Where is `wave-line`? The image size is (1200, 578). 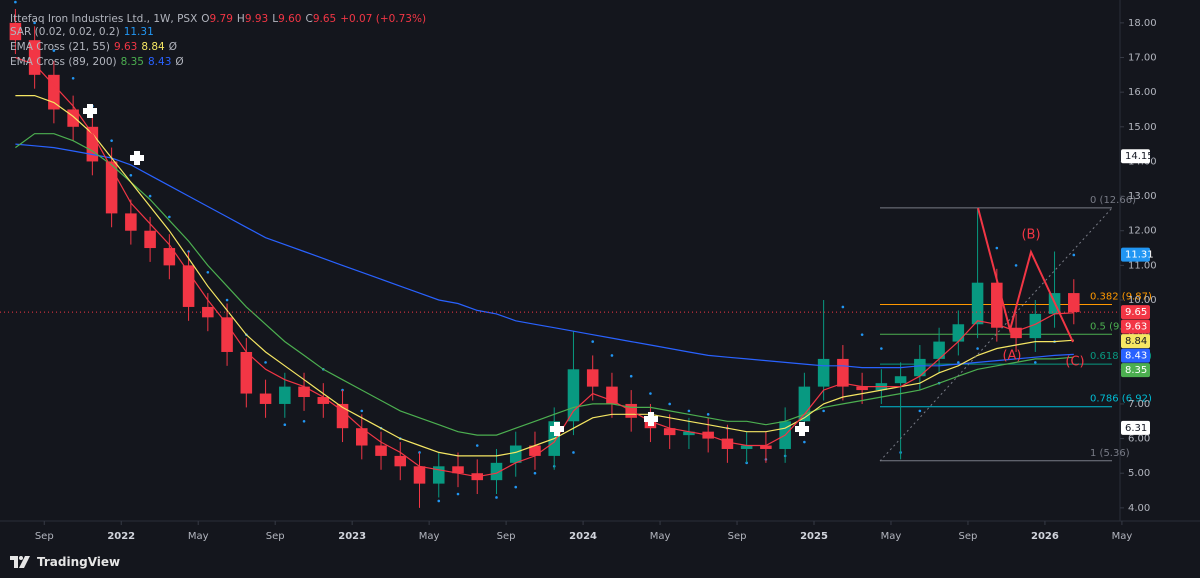 wave-line is located at coordinates (1025, 275).